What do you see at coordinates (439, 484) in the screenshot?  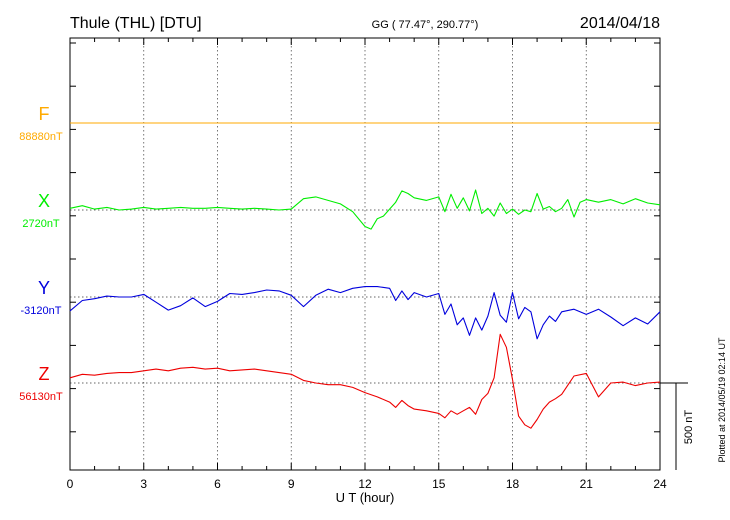 I see `x-tick-label: 15` at bounding box center [439, 484].